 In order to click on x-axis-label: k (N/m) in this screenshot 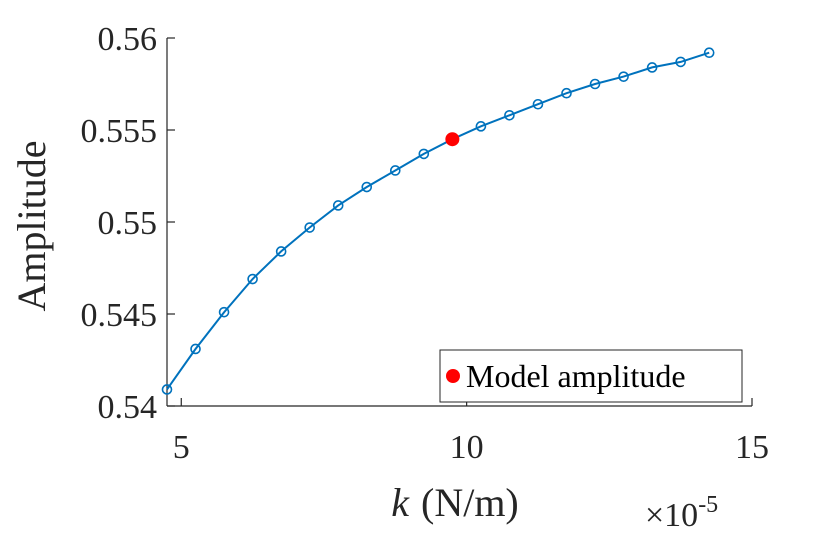, I will do `click(455, 502)`.